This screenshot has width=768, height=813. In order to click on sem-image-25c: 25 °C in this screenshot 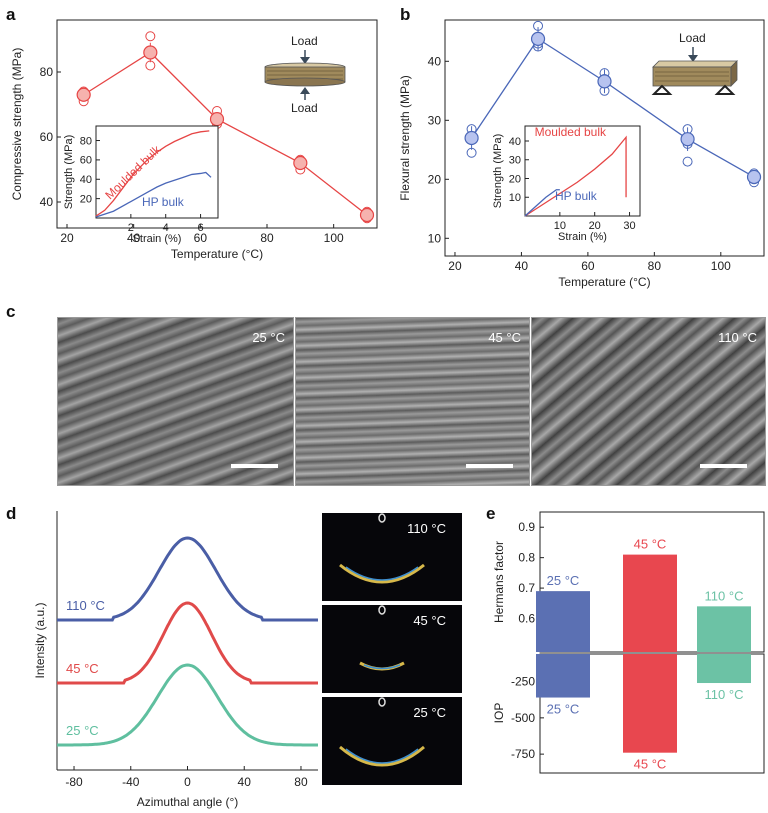, I will do `click(175, 401)`.